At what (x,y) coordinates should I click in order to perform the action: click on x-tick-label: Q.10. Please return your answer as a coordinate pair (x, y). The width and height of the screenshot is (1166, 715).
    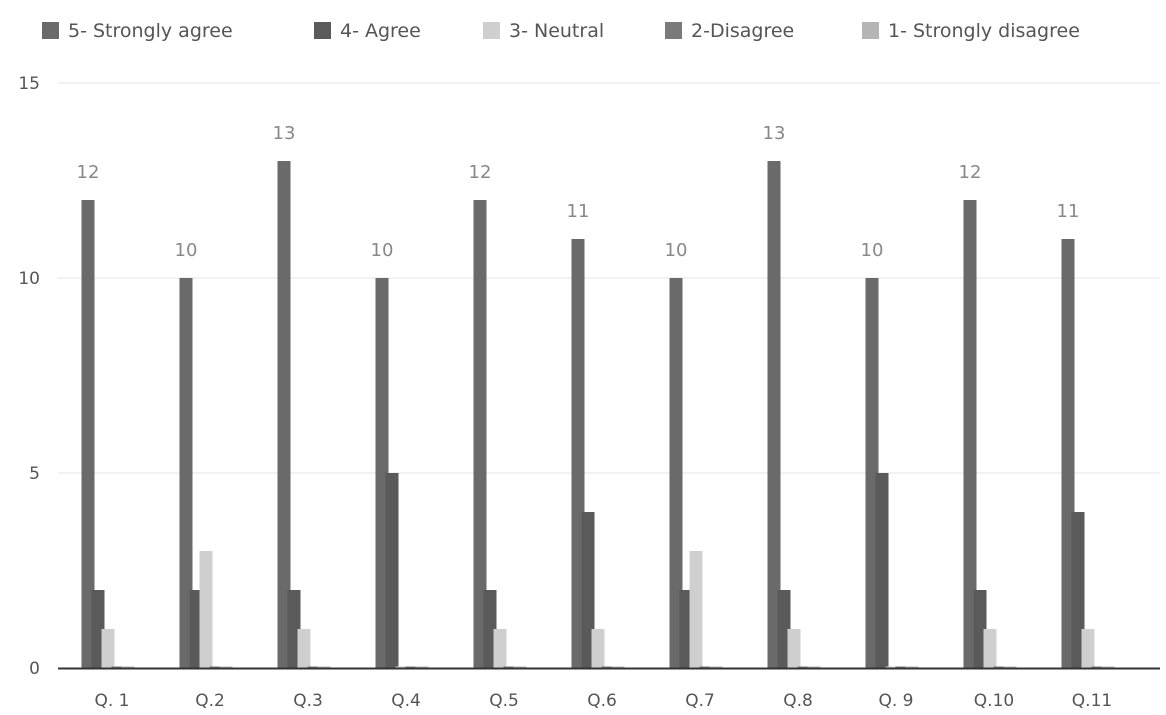
    Looking at the image, I should click on (994, 701).